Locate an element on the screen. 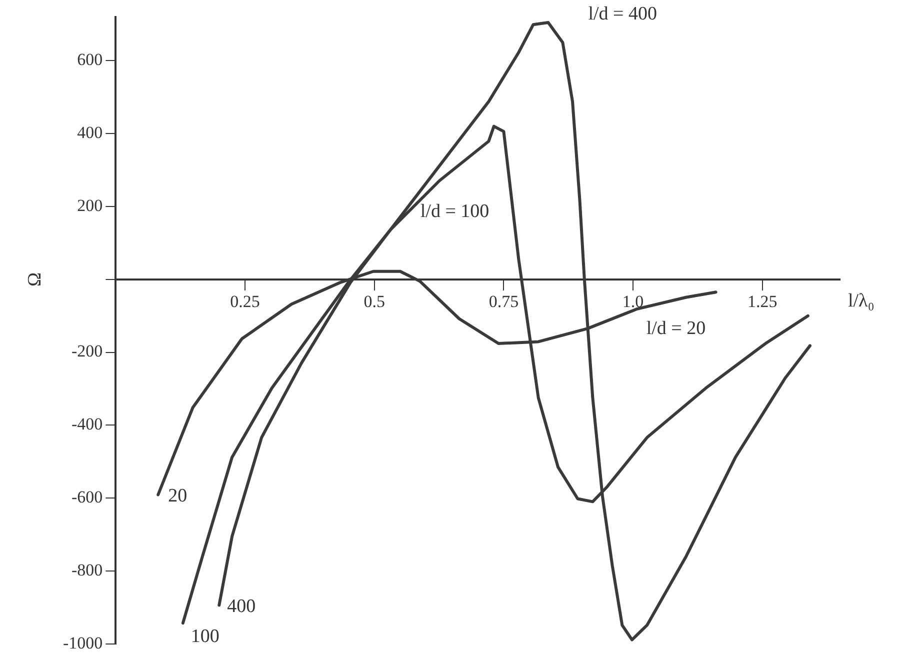  y-tick-label: -600 is located at coordinates (87, 497).